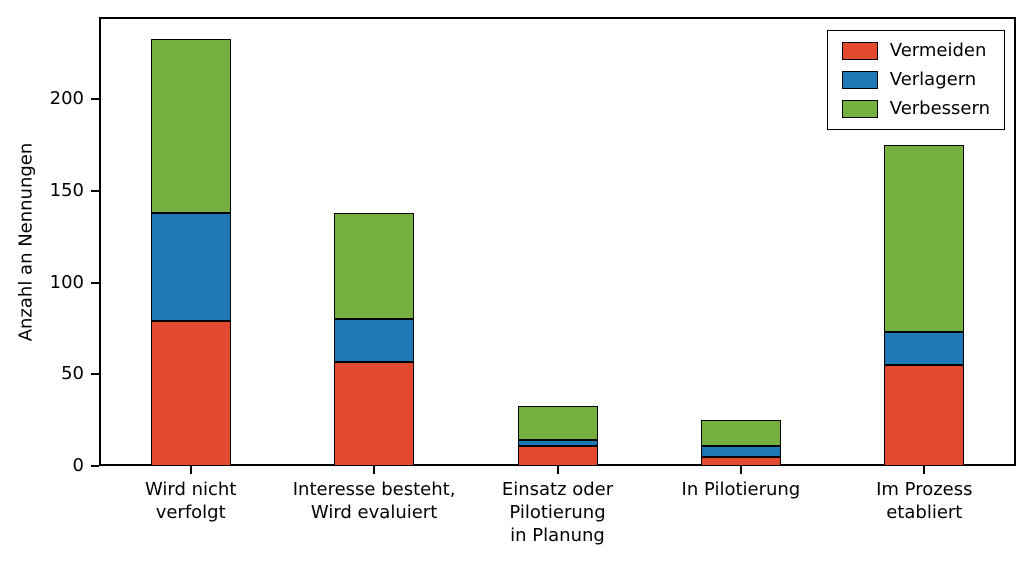 This screenshot has width=1033, height=572. What do you see at coordinates (557, 512) in the screenshot?
I see `x-tick-label: Einsatz oder Pilotierung in Planung` at bounding box center [557, 512].